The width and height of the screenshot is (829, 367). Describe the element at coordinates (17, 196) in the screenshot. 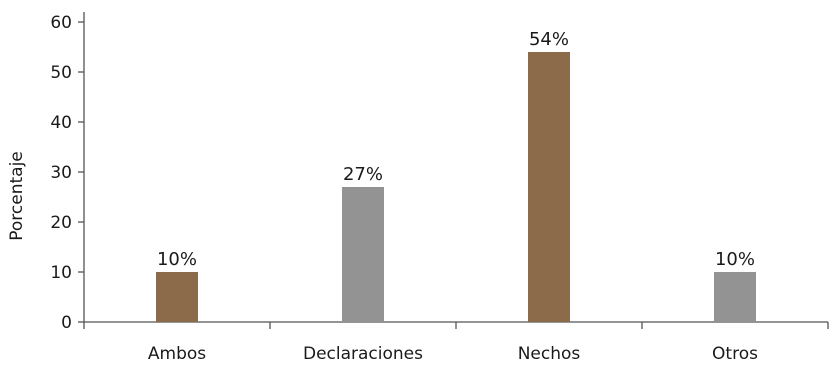

I see `y-axis-title: Porcentaje` at that location.